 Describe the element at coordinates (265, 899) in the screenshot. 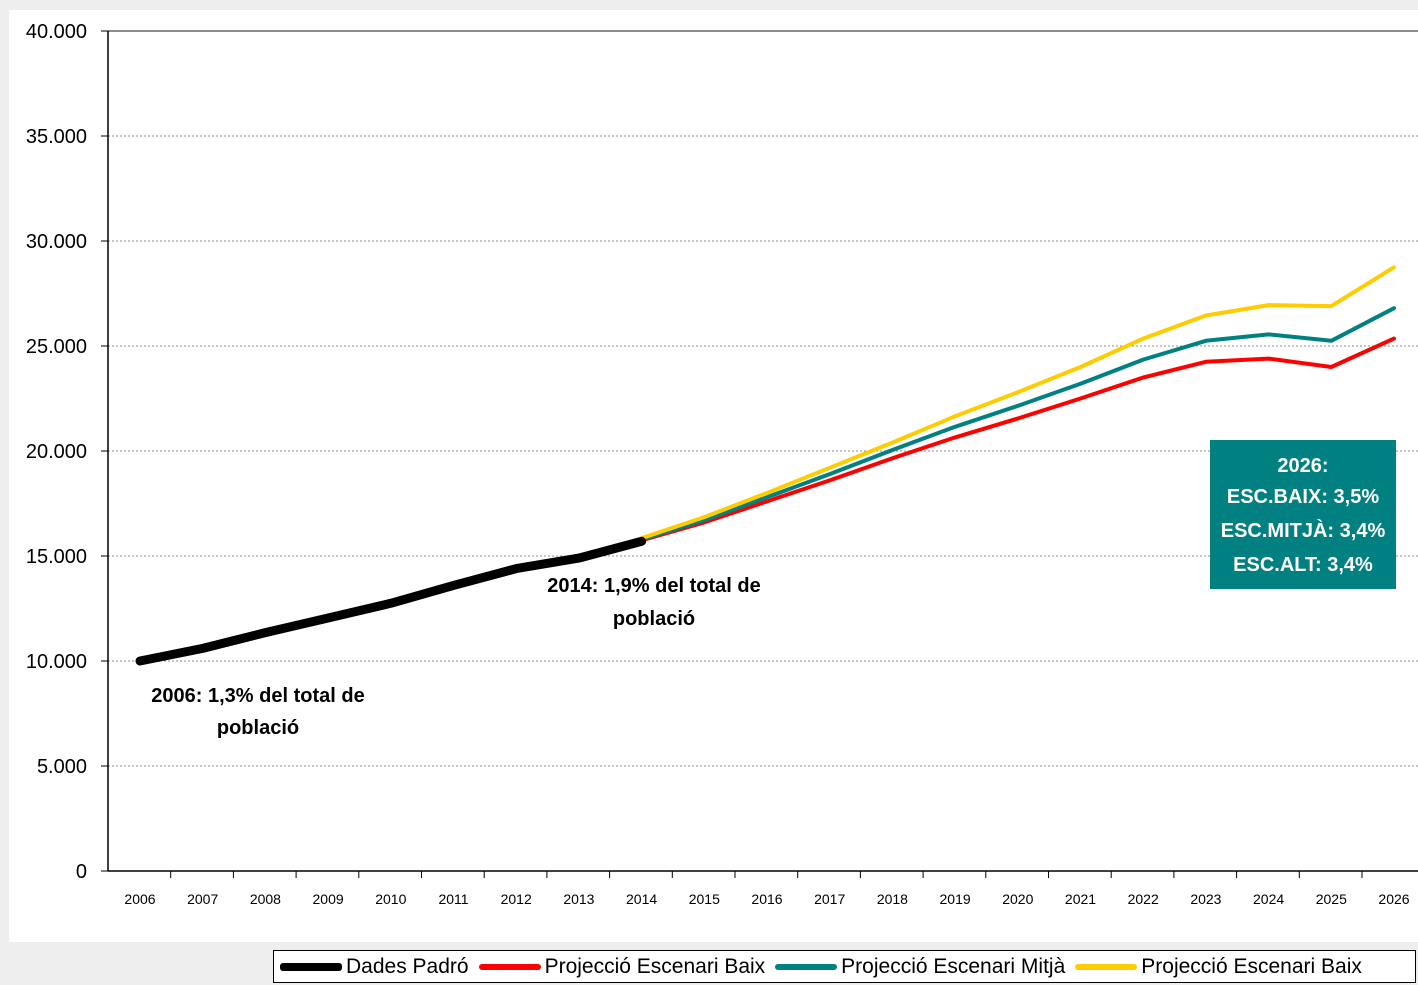

I see `x-tick-label: 2008` at that location.